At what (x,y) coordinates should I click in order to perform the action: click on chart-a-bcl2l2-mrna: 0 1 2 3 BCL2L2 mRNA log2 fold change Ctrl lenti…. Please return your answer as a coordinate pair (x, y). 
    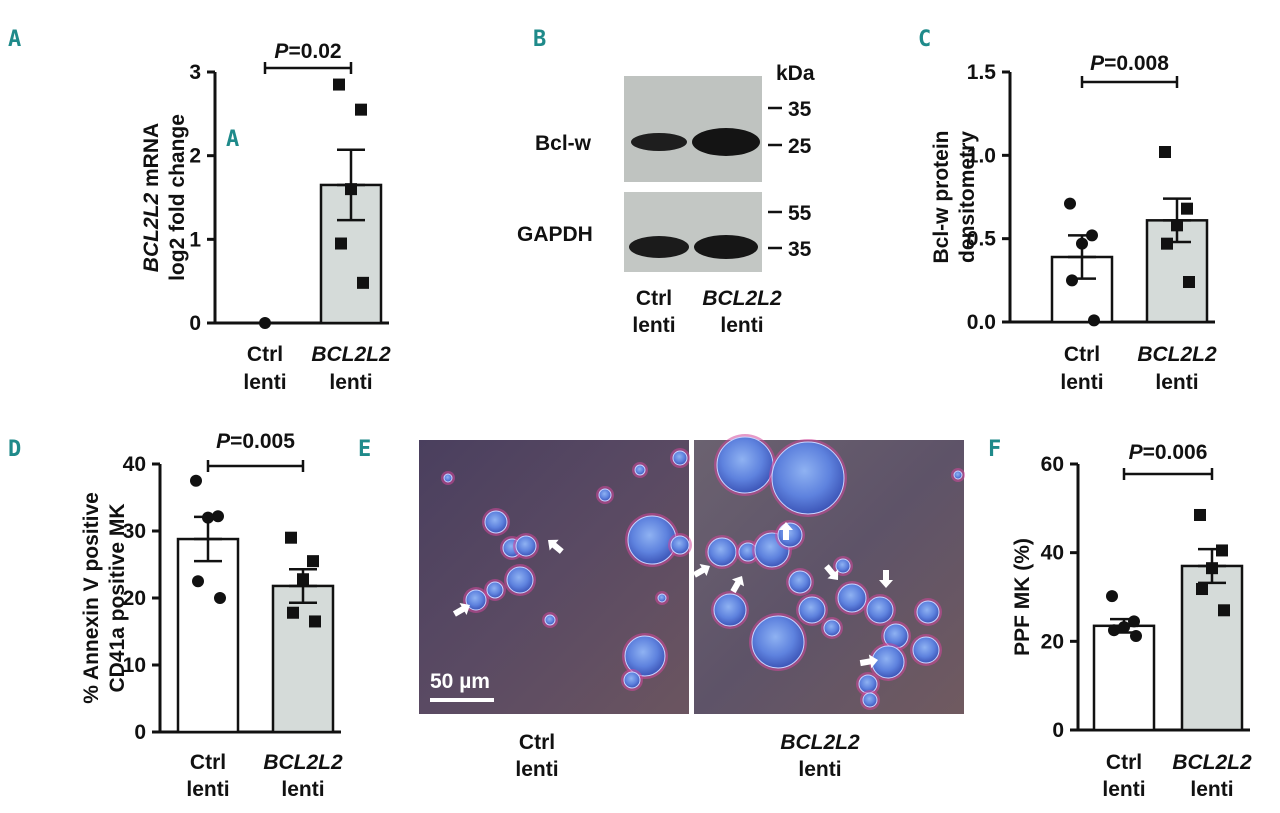
    Looking at the image, I should click on (265, 217).